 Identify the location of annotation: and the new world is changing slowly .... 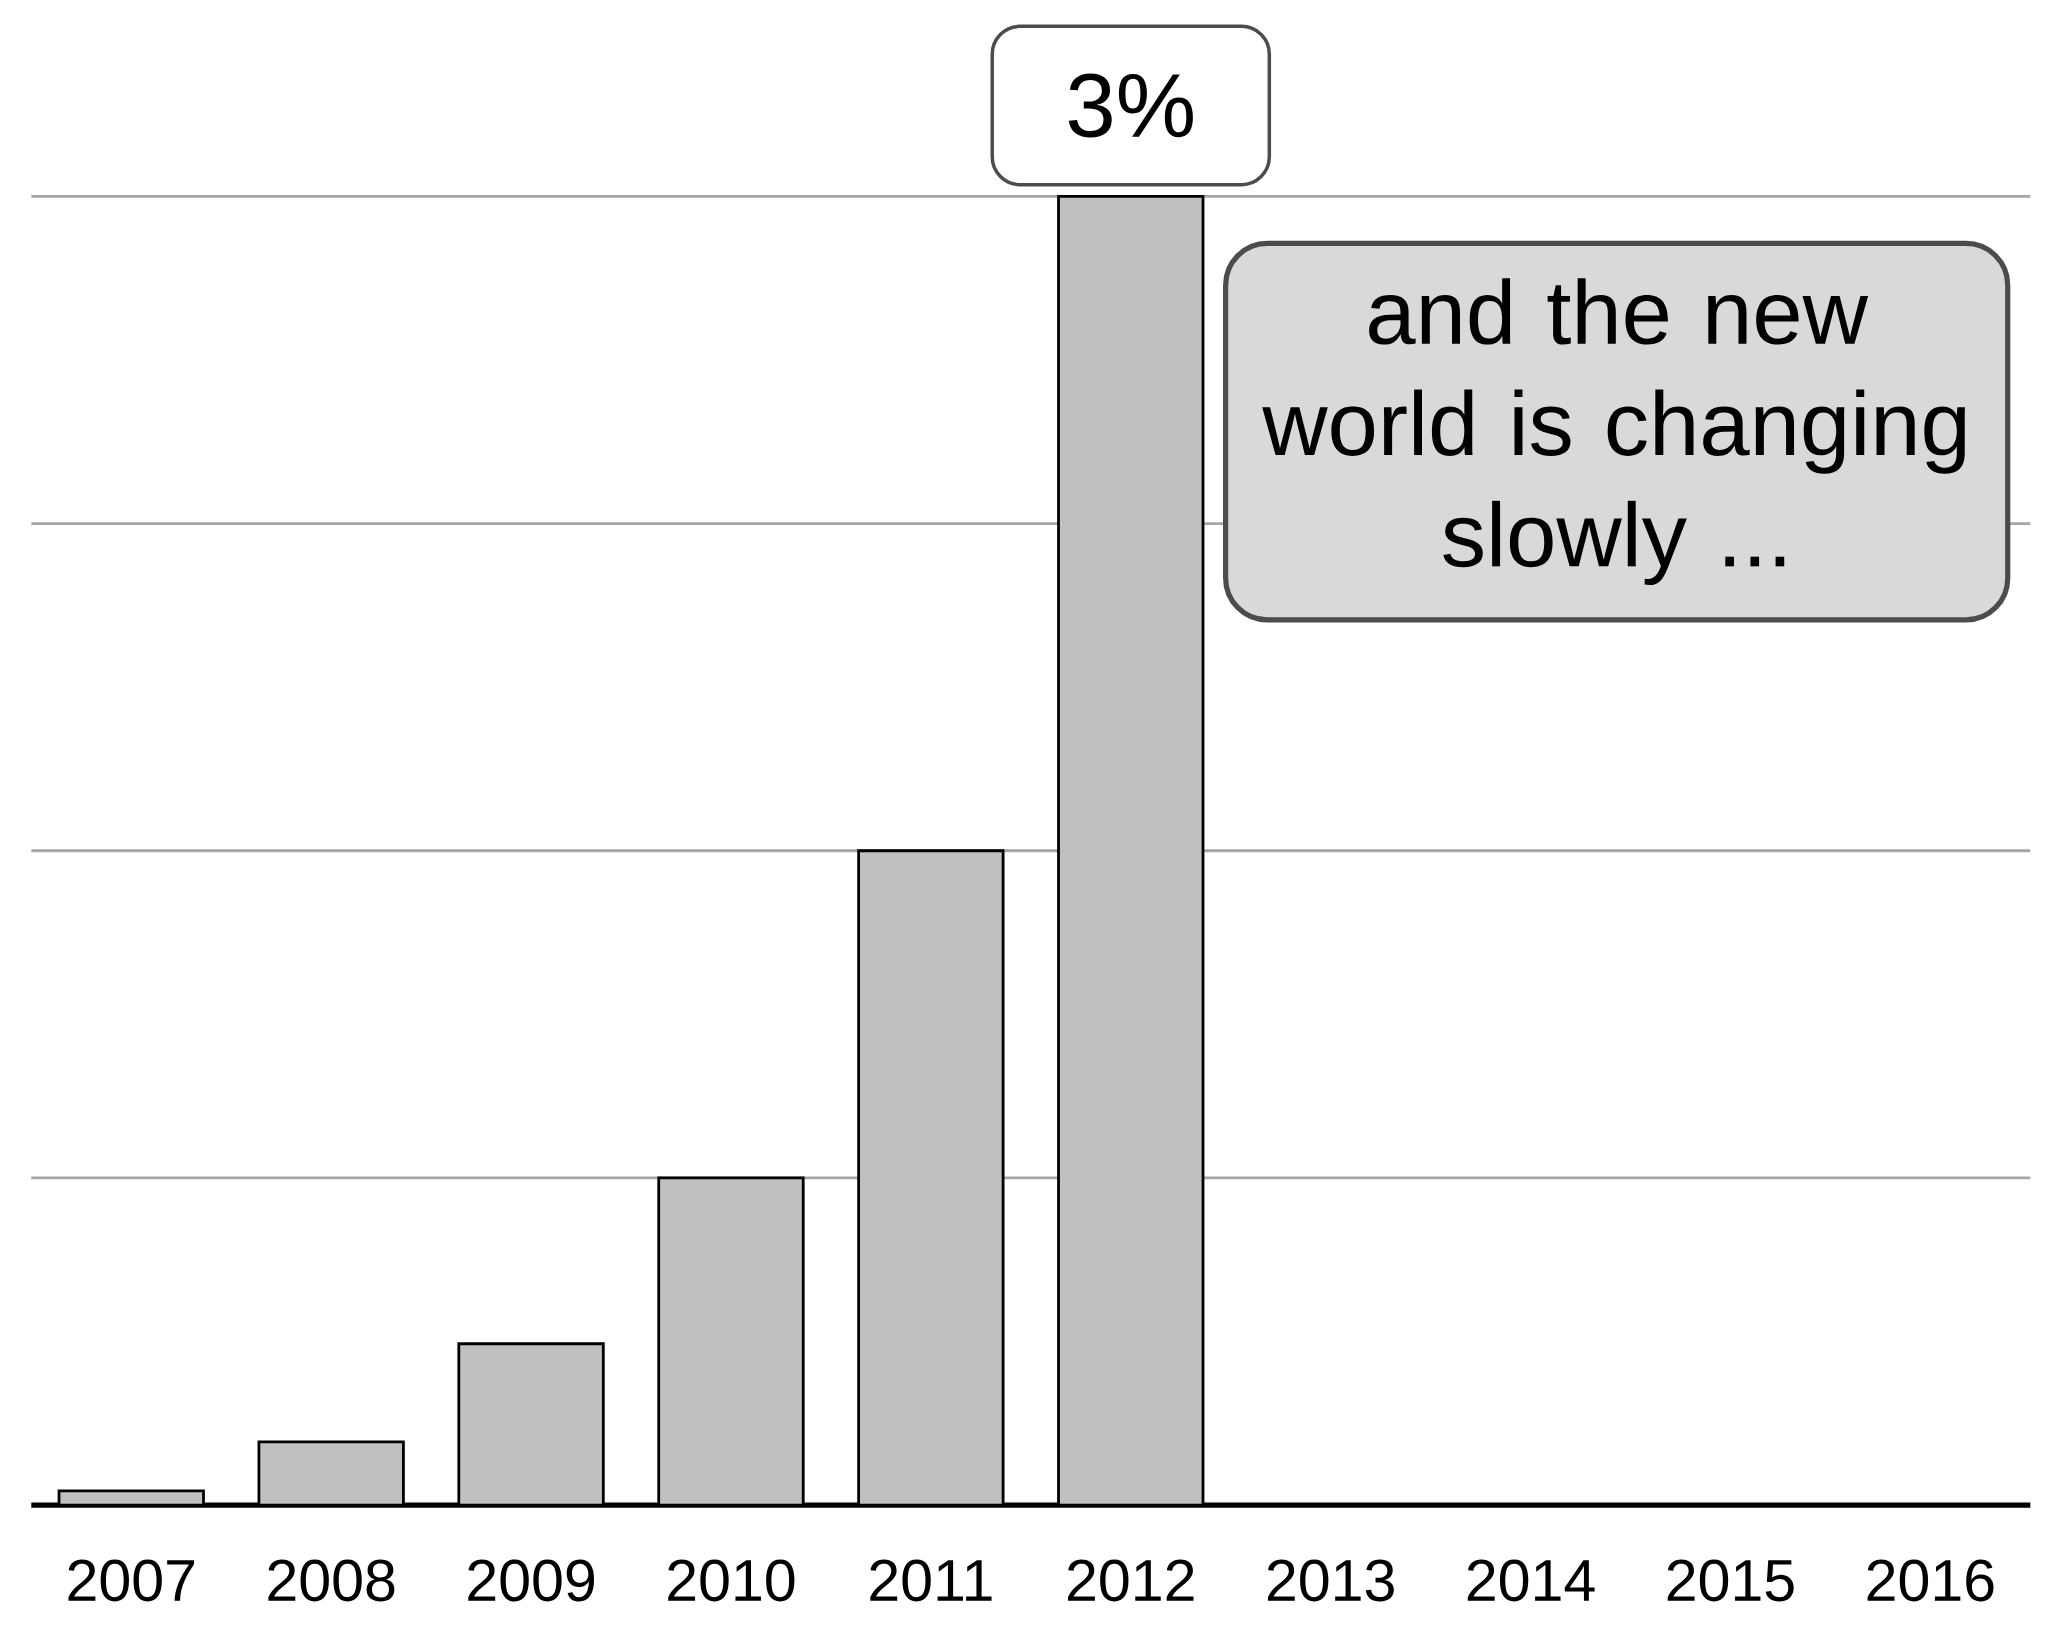
(1613, 432).